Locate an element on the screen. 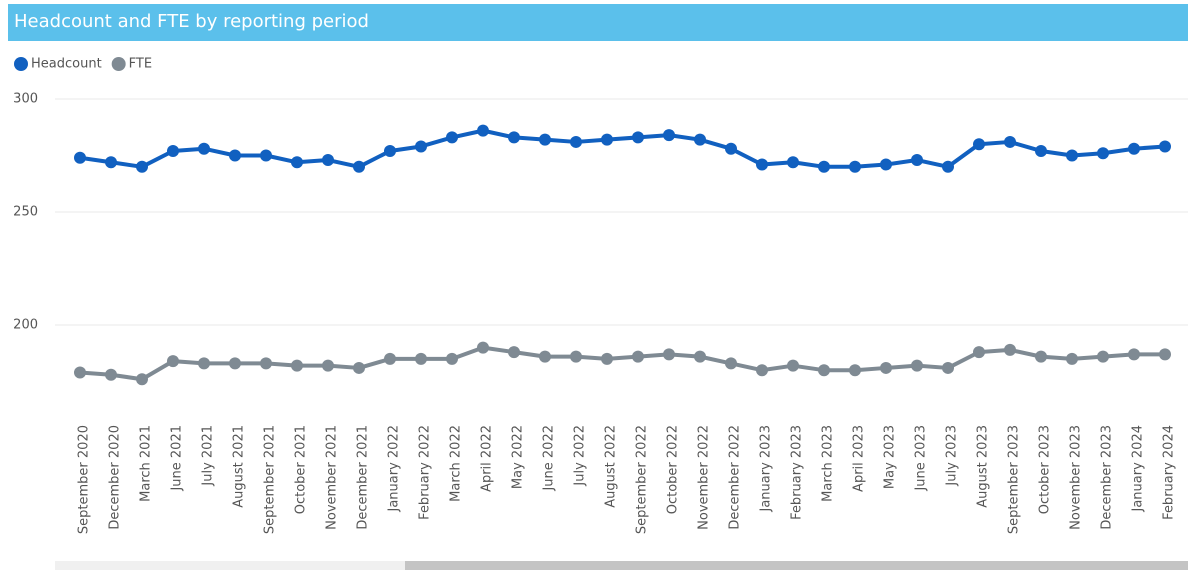 The image size is (1188, 570). x-tick-label: December 2023 is located at coordinates (1107, 477).